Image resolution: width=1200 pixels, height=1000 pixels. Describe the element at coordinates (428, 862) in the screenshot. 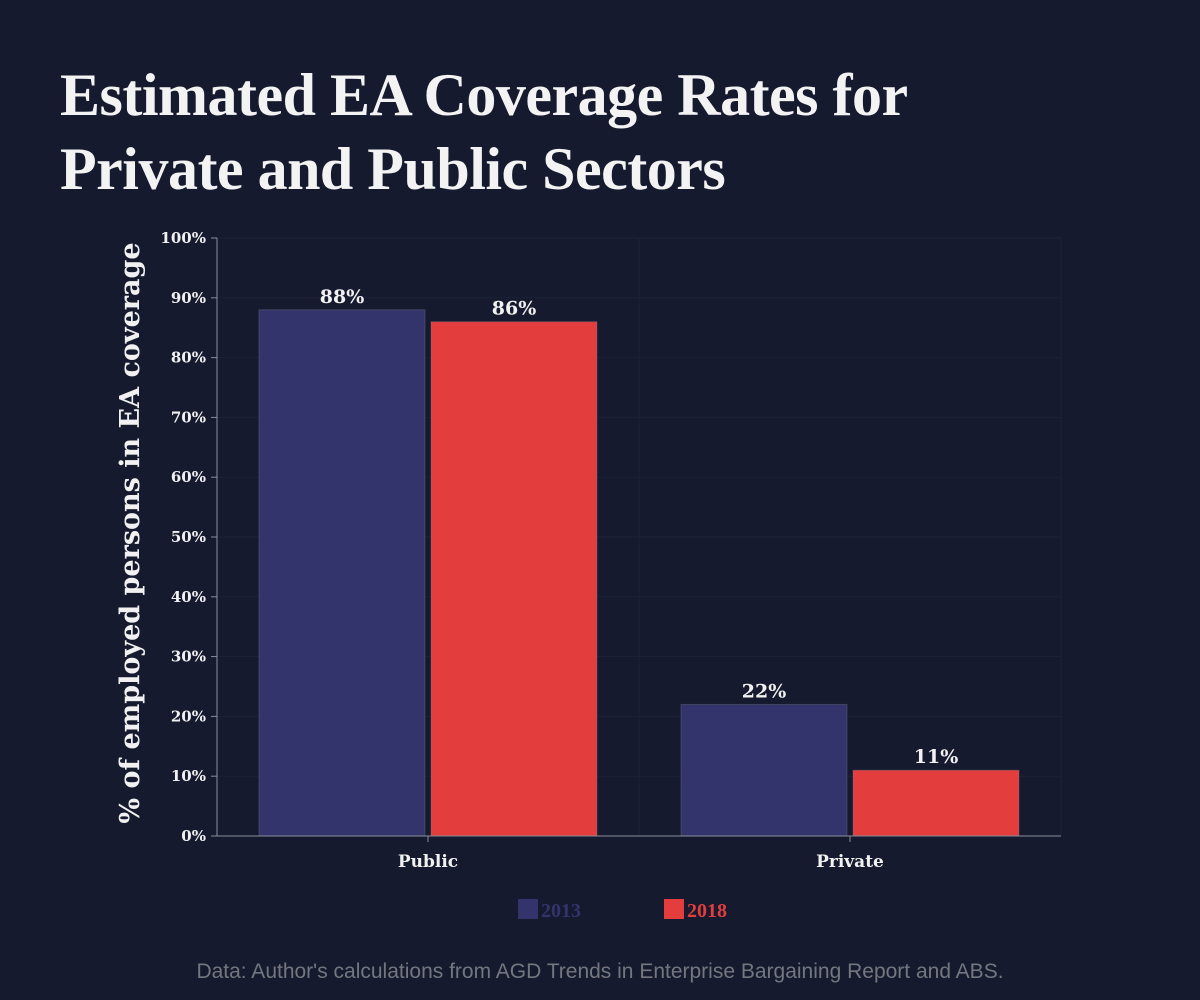

I see `x-tick-label-public: Public` at that location.